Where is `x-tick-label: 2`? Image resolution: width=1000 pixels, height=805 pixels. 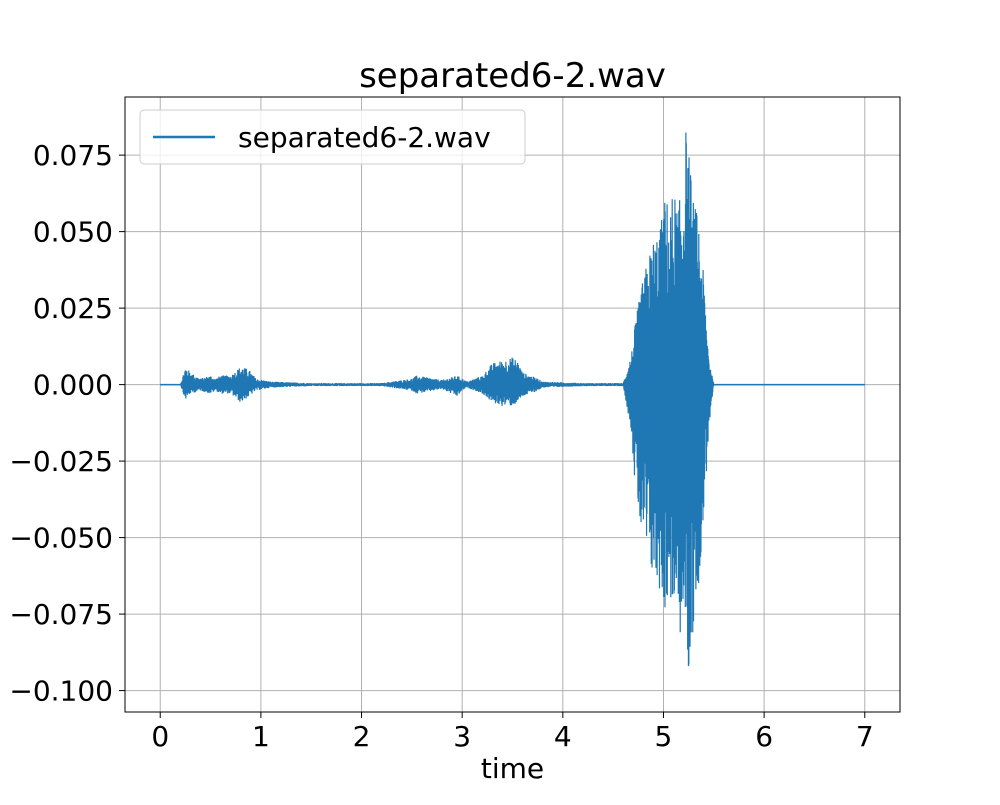 x-tick-label: 2 is located at coordinates (362, 736).